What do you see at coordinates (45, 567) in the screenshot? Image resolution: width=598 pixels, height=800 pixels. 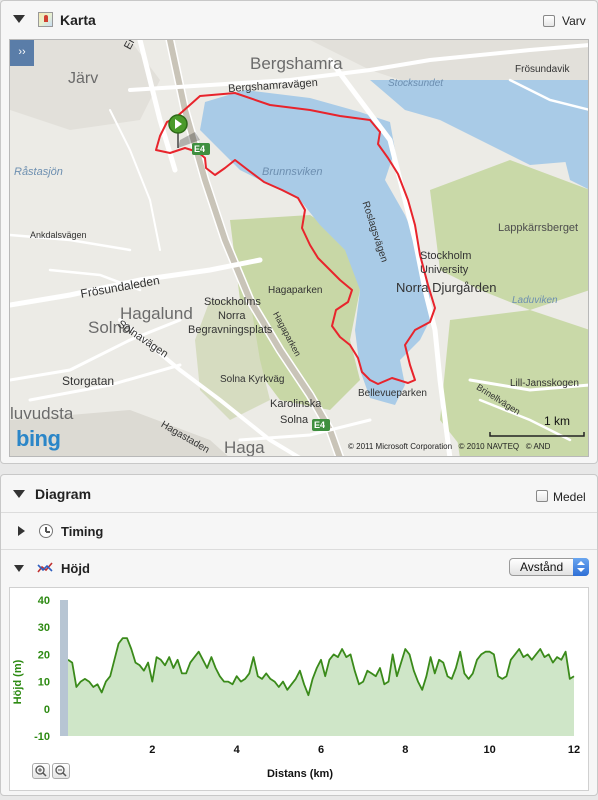 I see `elevation-graph-icon` at bounding box center [45, 567].